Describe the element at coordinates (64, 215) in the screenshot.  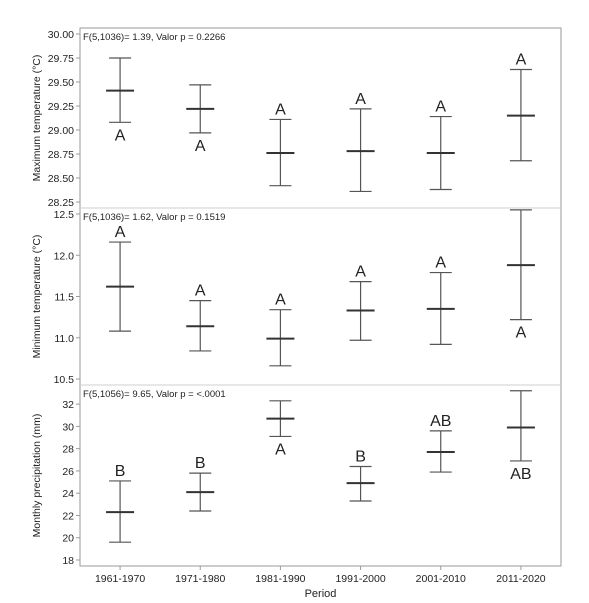
I see `y-tick-label: 12.5` at that location.